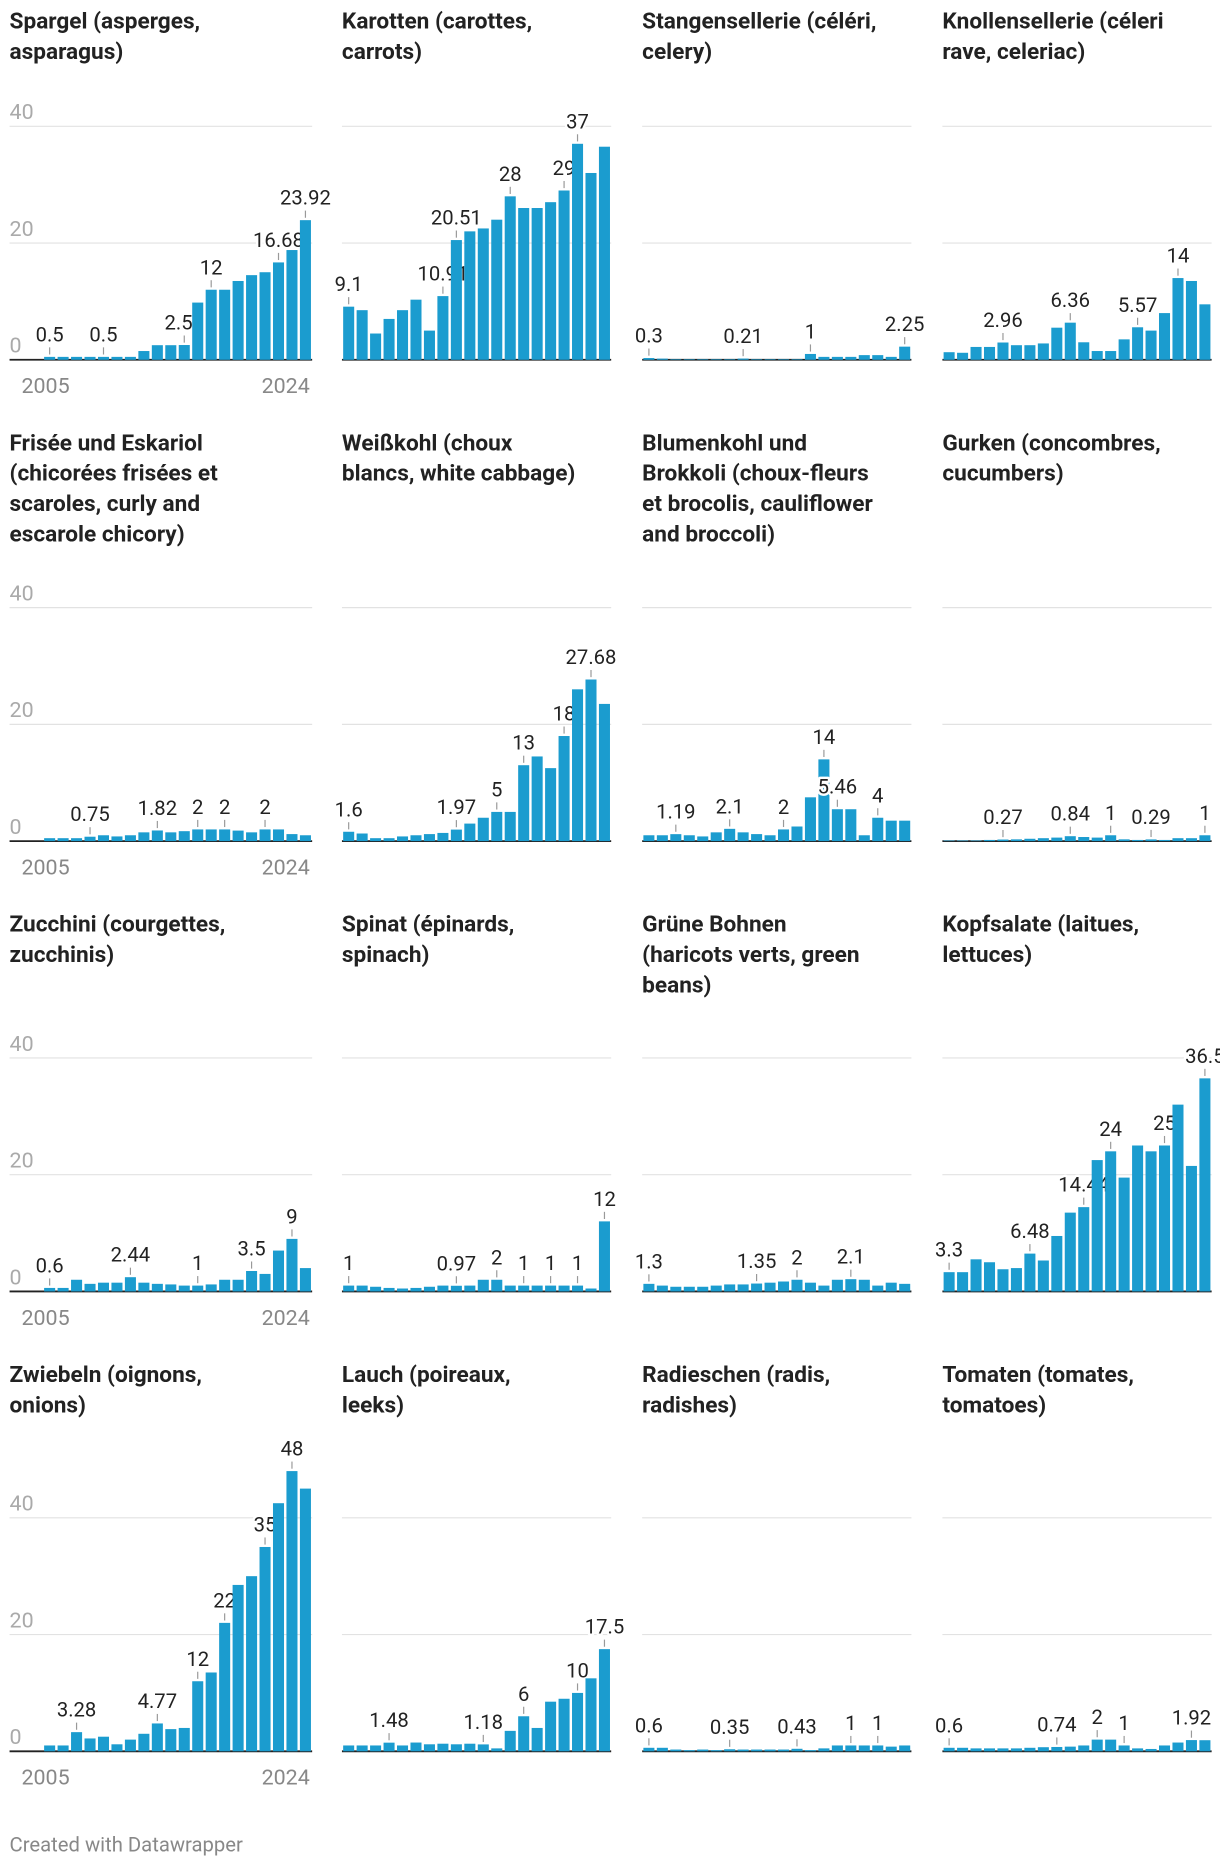 The image size is (1220, 1864). Describe the element at coordinates (877, 795) in the screenshot. I see `value-label: 4` at that location.